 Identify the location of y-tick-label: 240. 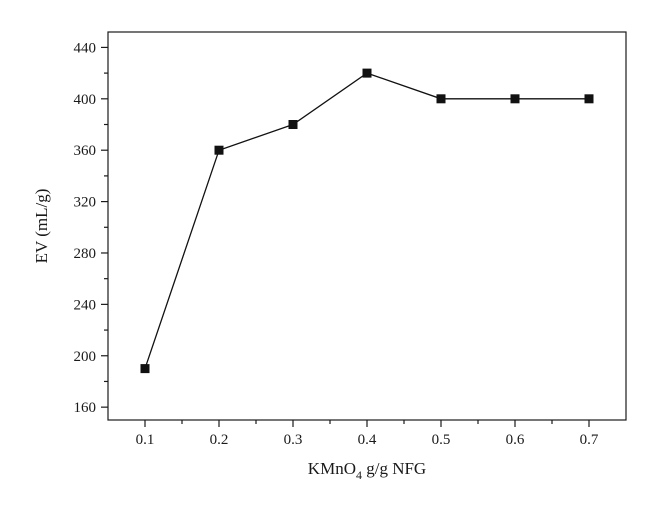
(85, 305).